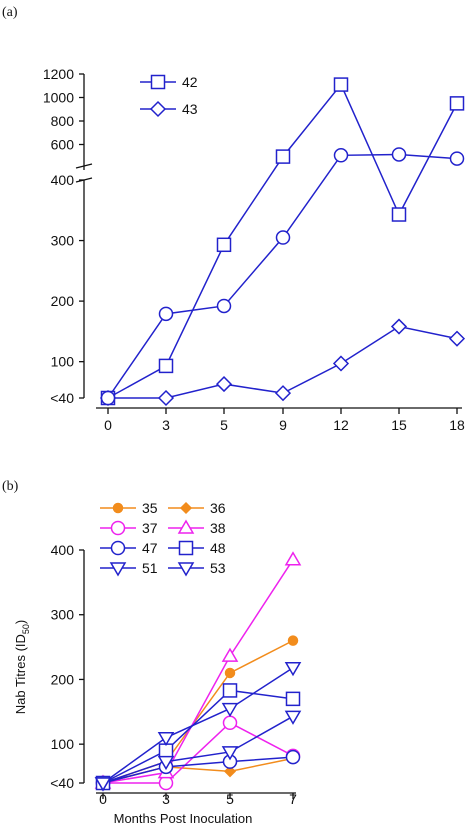 The image size is (474, 830). What do you see at coordinates (62, 398) in the screenshot?
I see `panel-a-y-tick-label: <40` at bounding box center [62, 398].